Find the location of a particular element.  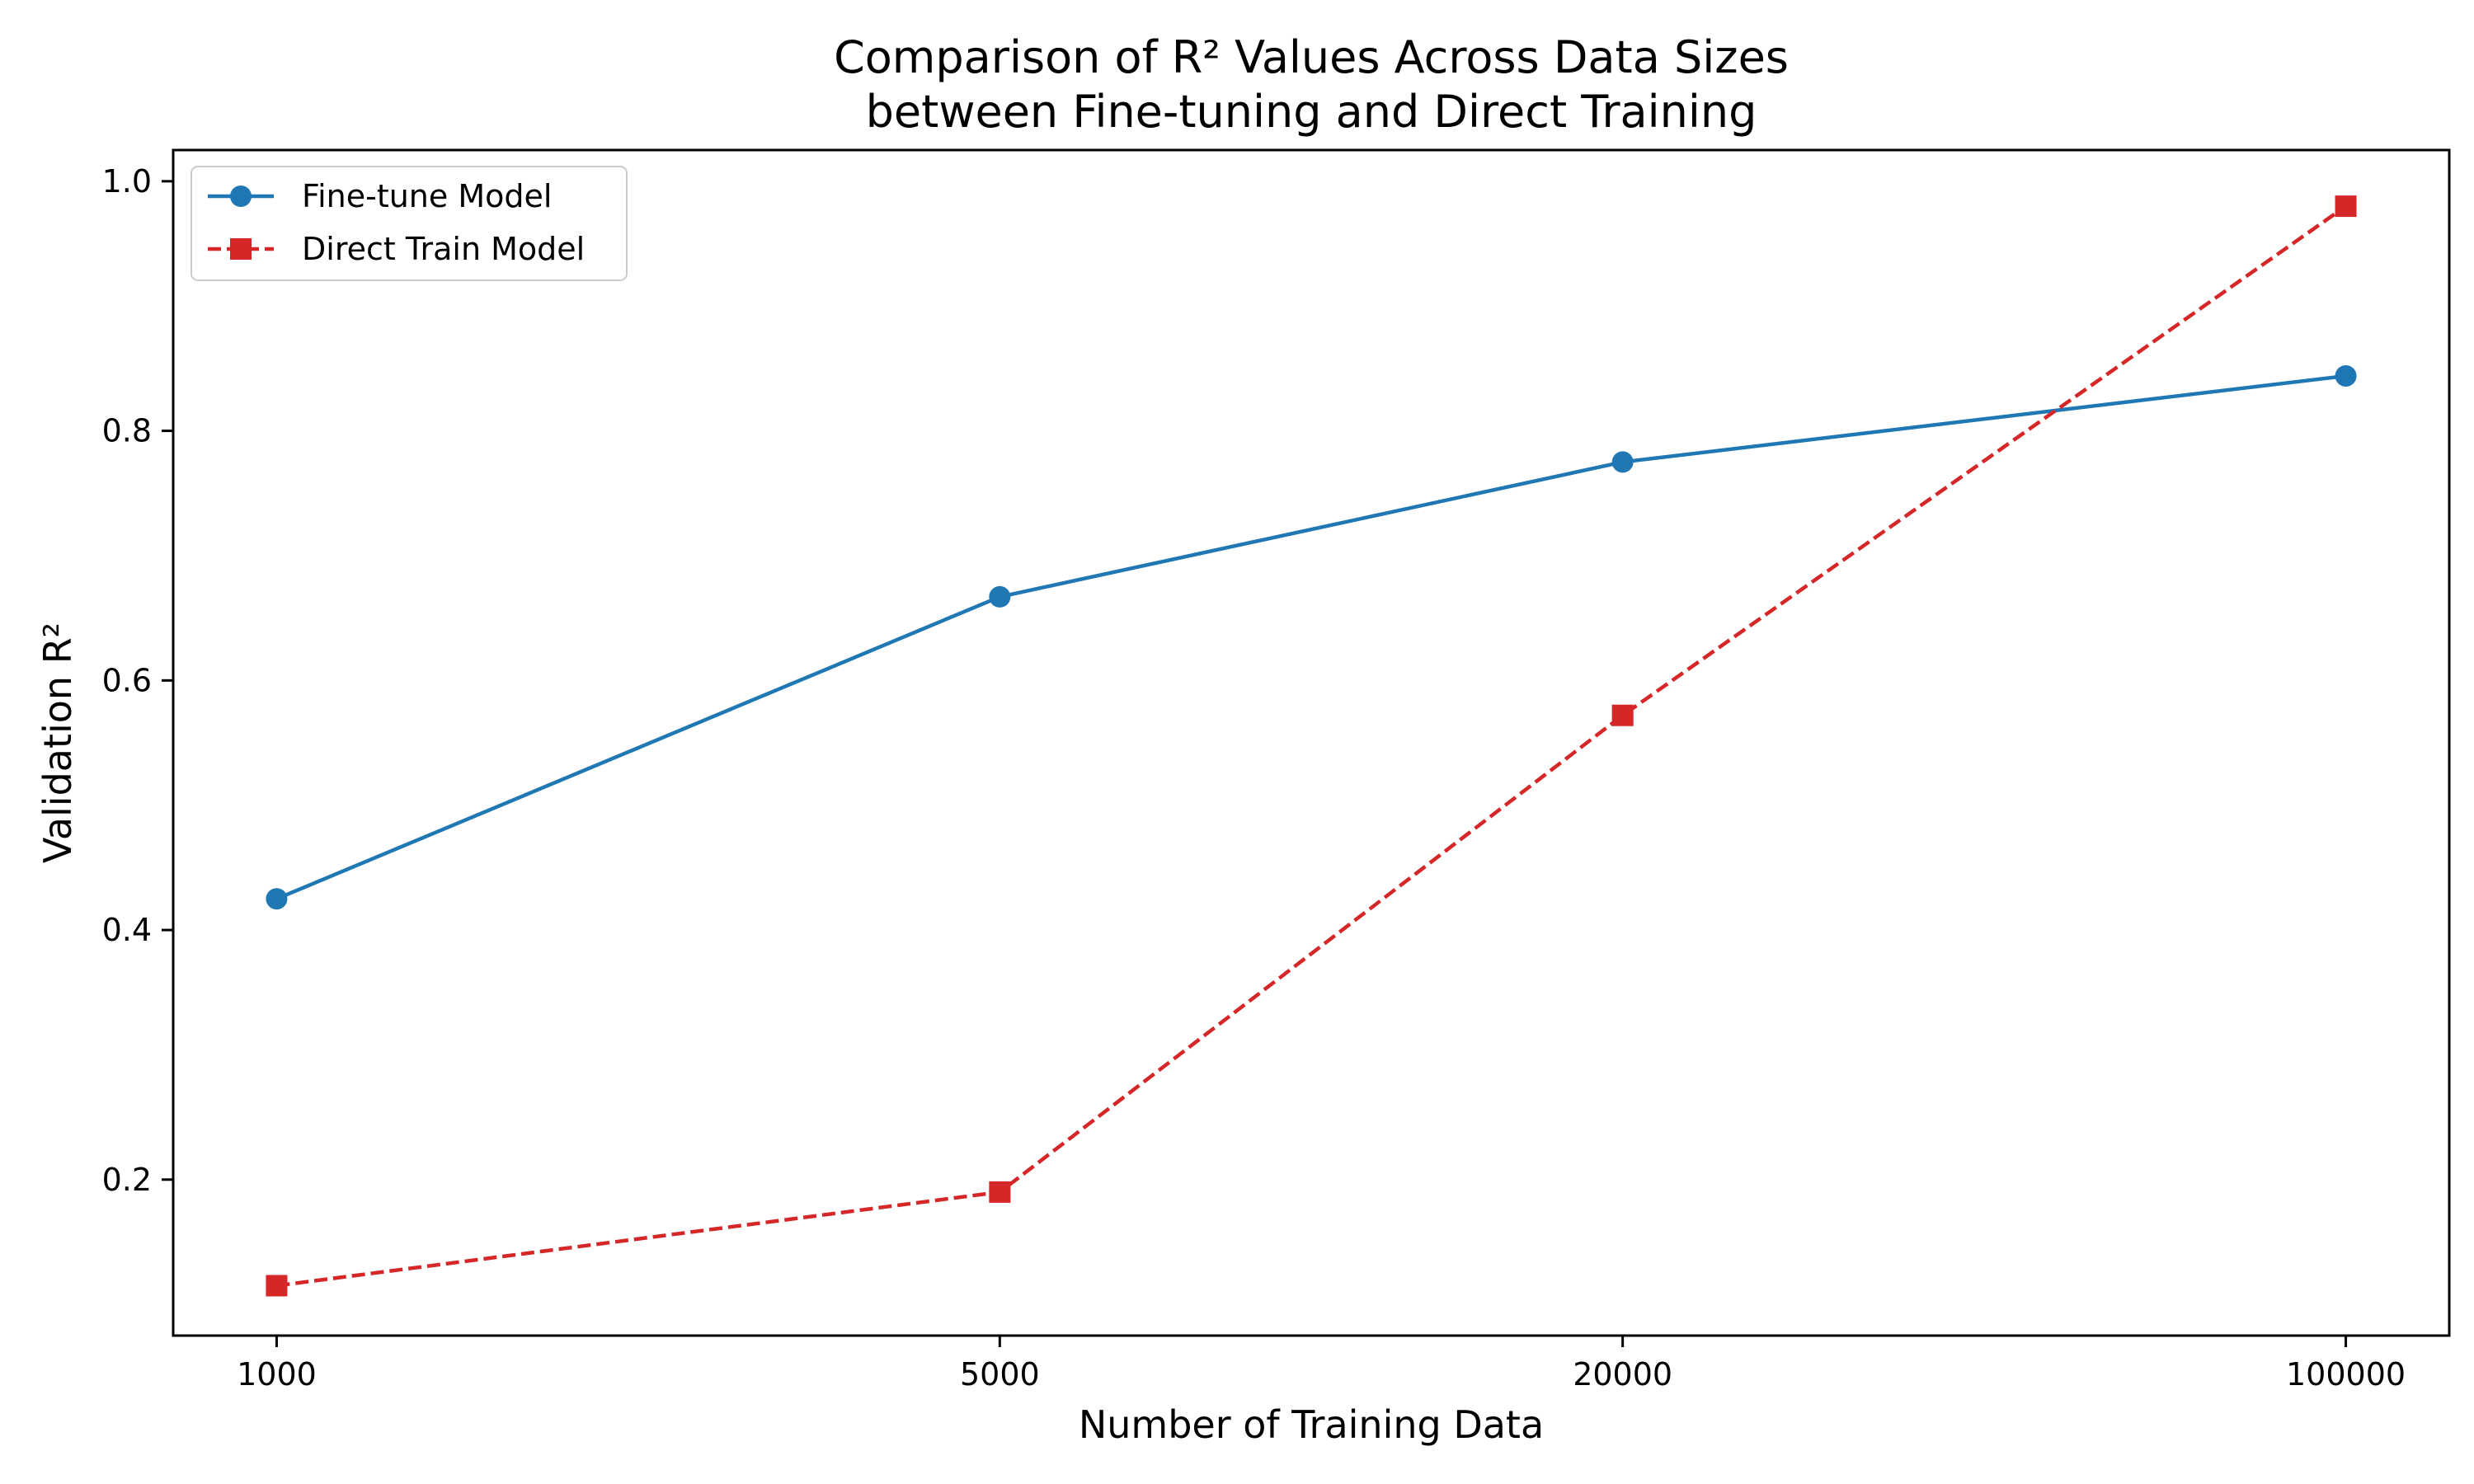

y-tick-label: 1.0 is located at coordinates (127, 181).